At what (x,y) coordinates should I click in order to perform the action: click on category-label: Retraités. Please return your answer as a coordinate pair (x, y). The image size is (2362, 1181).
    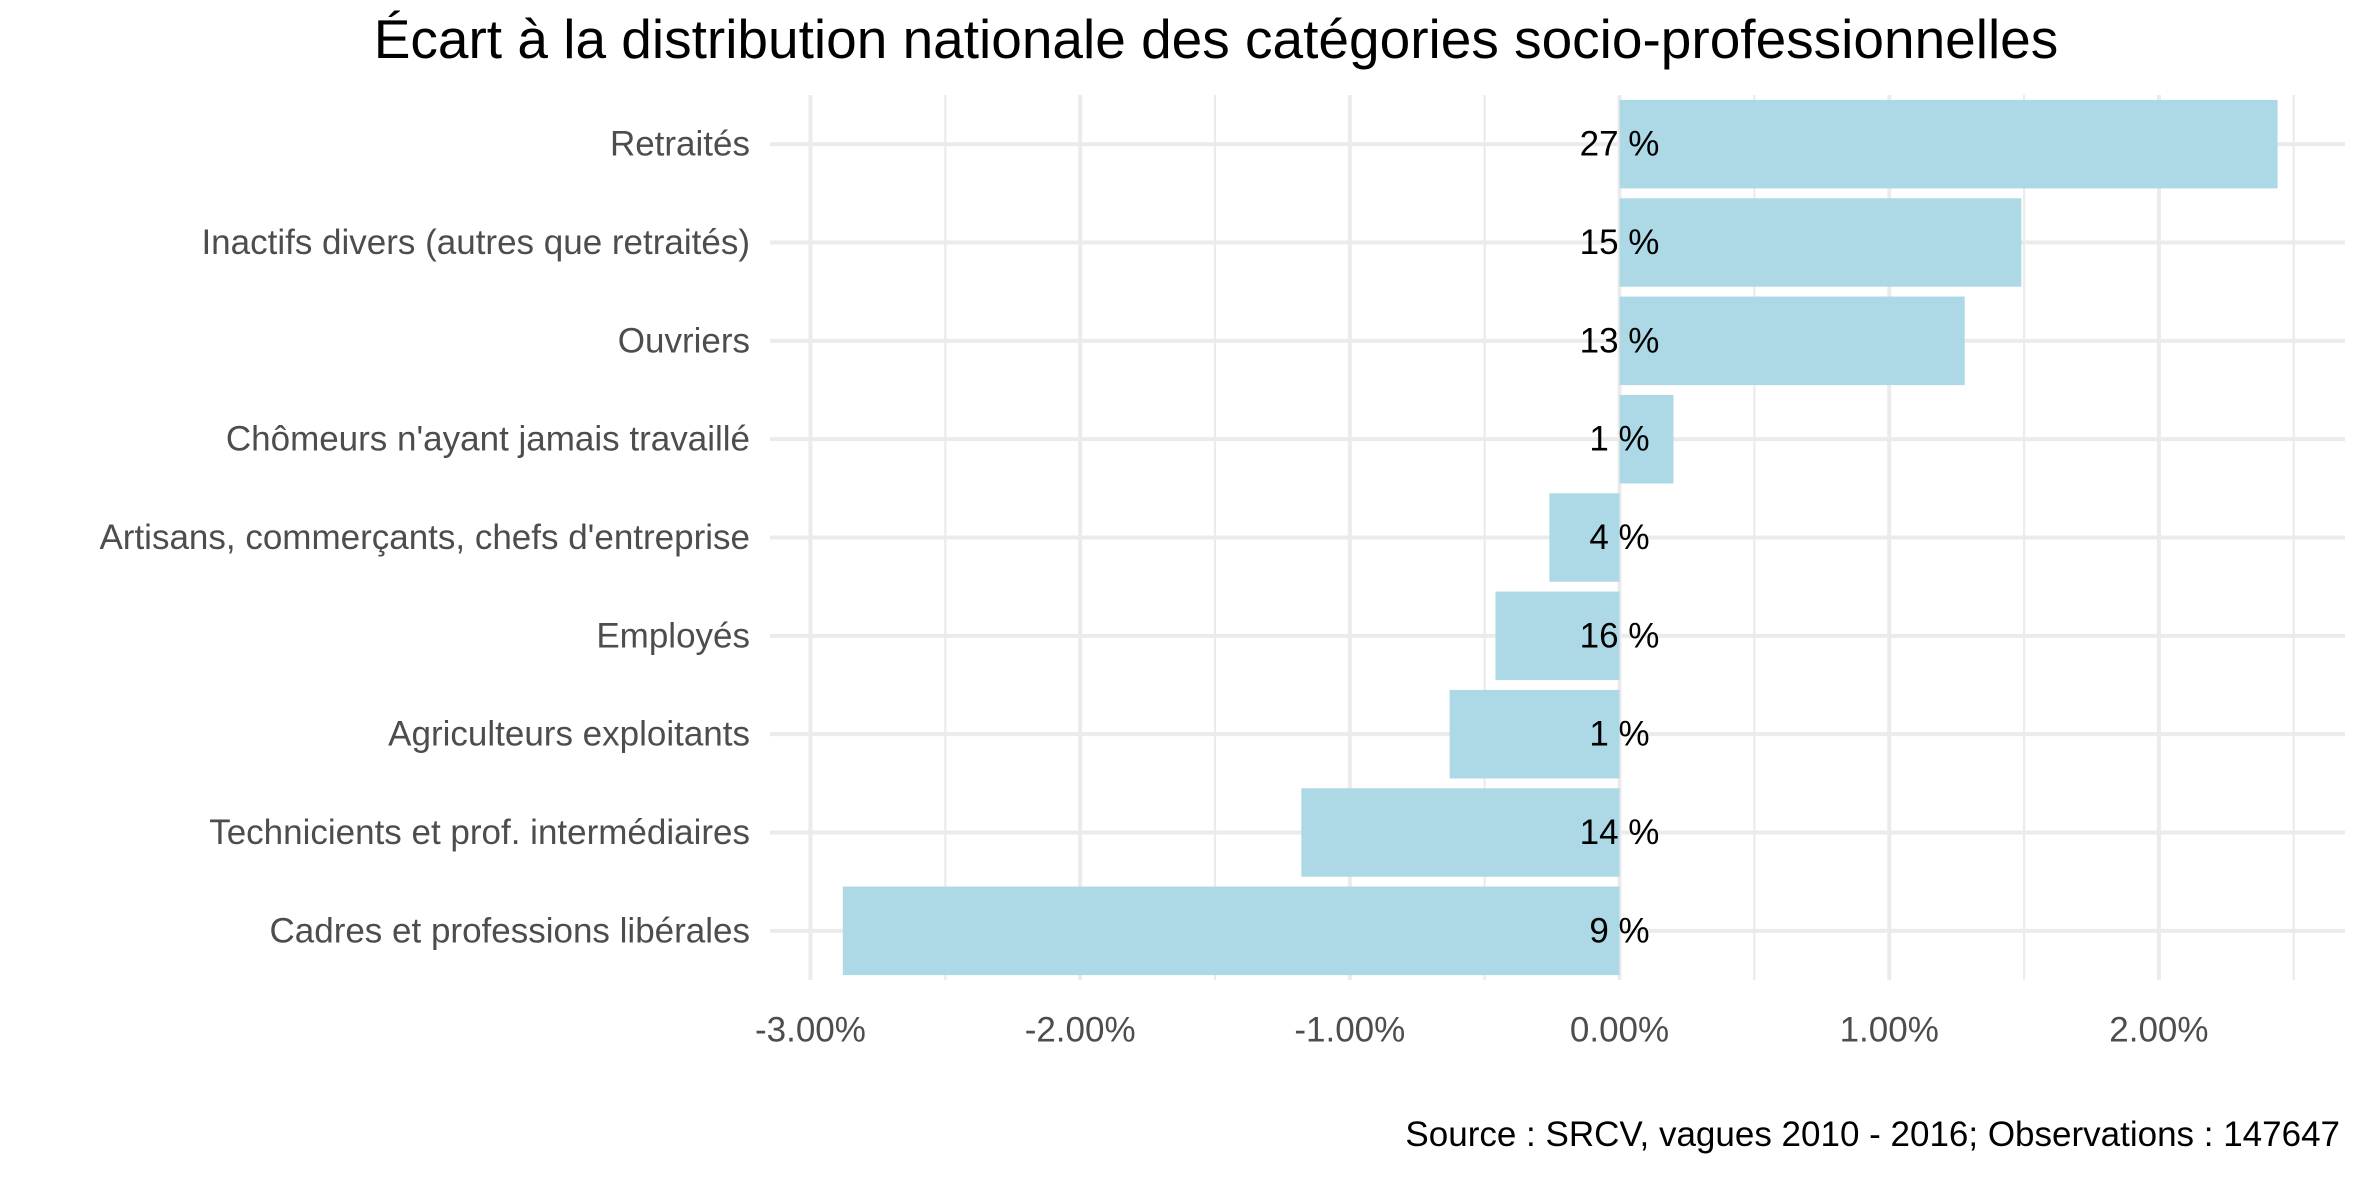
    Looking at the image, I should click on (680, 144).